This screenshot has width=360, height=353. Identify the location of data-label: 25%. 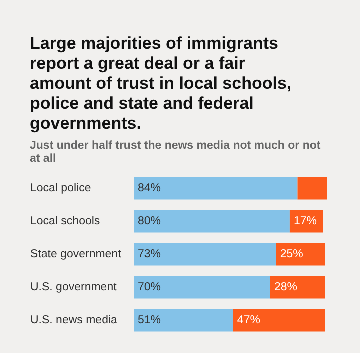
(292, 254).